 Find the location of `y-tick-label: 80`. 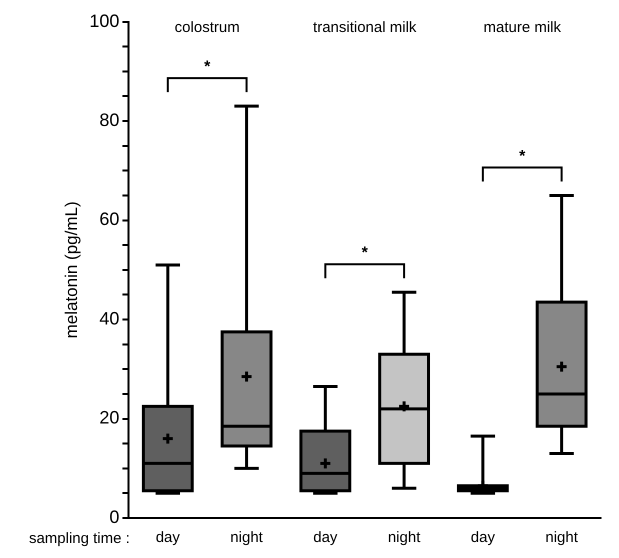

y-tick-label: 80 is located at coordinates (109, 120).